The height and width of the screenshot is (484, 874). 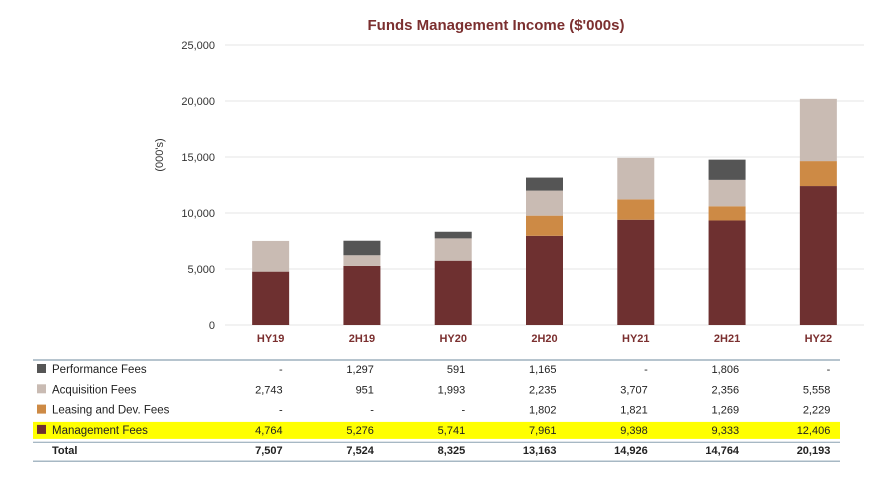 I want to click on table-cell: 1,297, so click(x=360, y=370).